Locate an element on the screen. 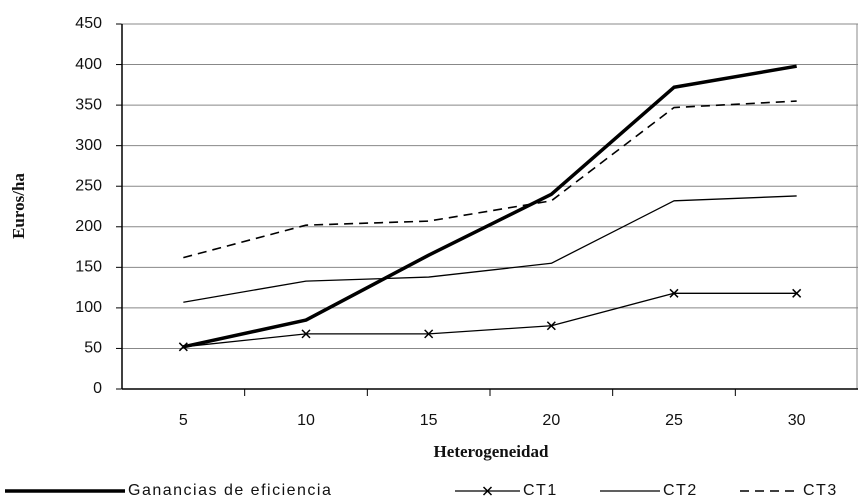  y-tick-label: 300 is located at coordinates (88, 145).